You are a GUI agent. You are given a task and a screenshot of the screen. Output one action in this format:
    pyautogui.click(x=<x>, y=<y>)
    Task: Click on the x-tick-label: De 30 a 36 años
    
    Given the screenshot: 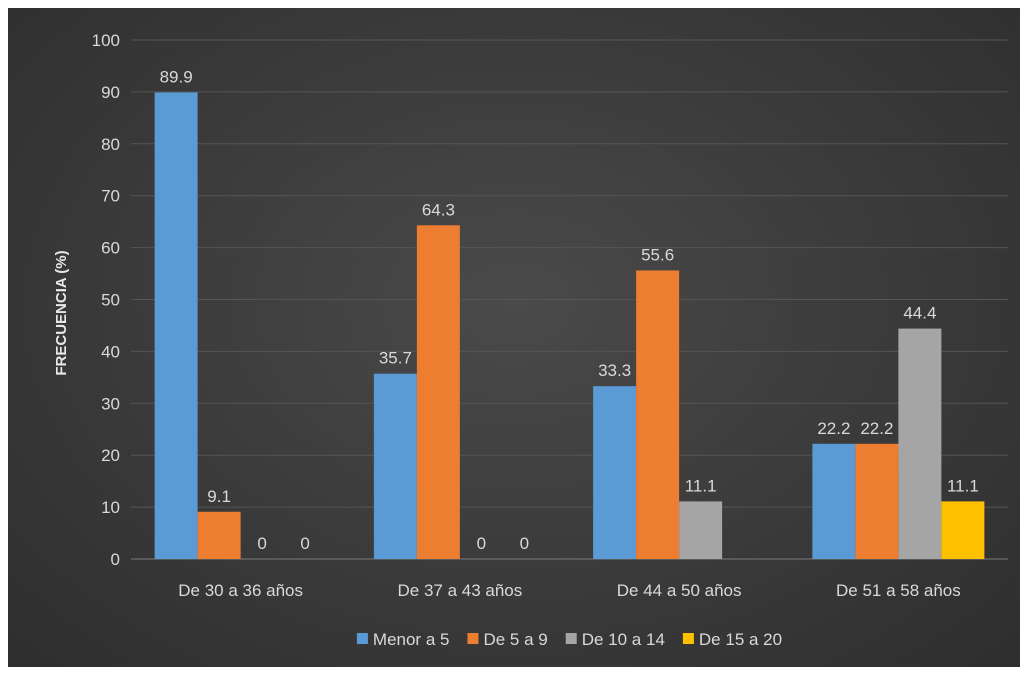 What is the action you would take?
    pyautogui.click(x=240, y=590)
    